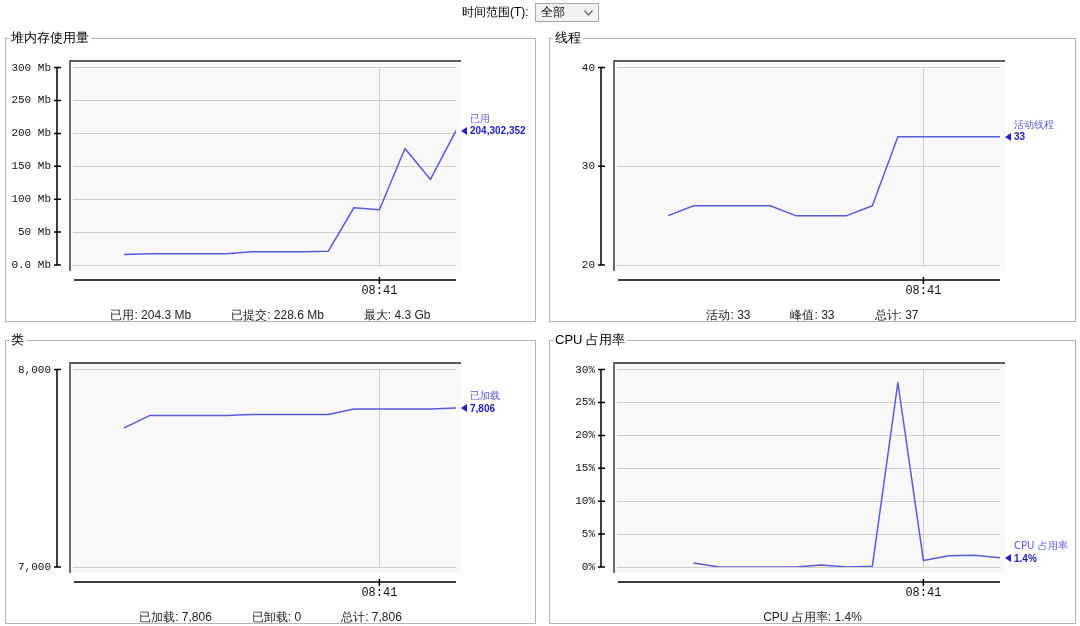 This screenshot has height=626, width=1080. Describe the element at coordinates (485, 396) in the screenshot. I see `series-label: 已加载` at that location.